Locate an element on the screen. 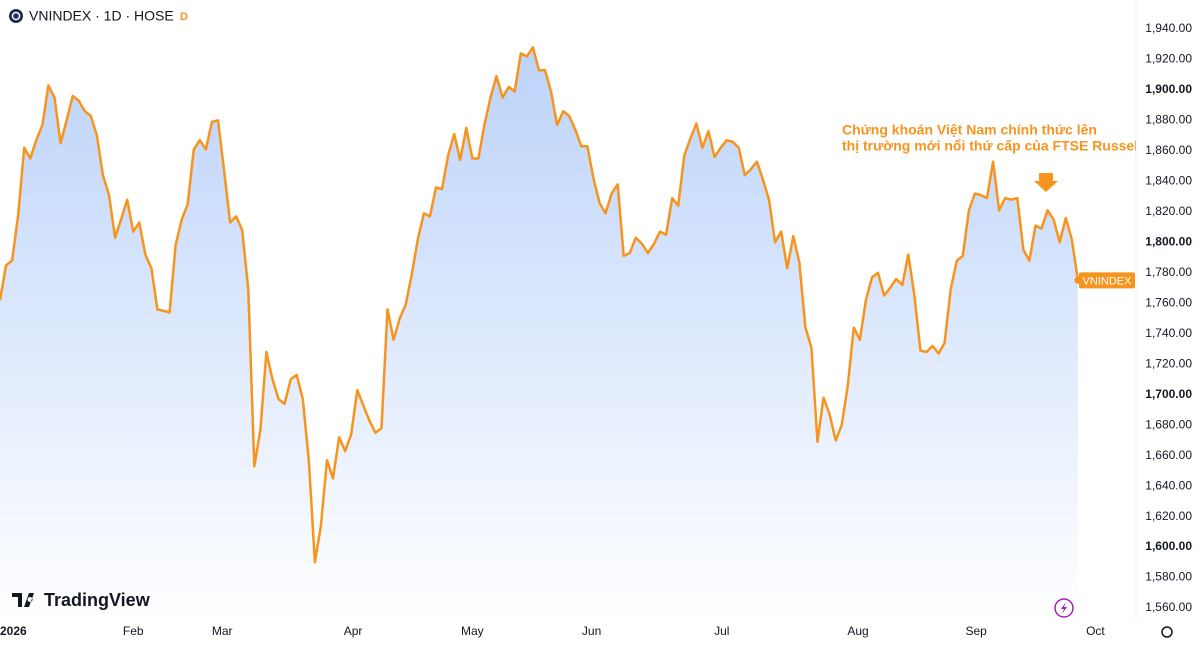  y-tick-label: 1,620.00 is located at coordinates (1168, 516).